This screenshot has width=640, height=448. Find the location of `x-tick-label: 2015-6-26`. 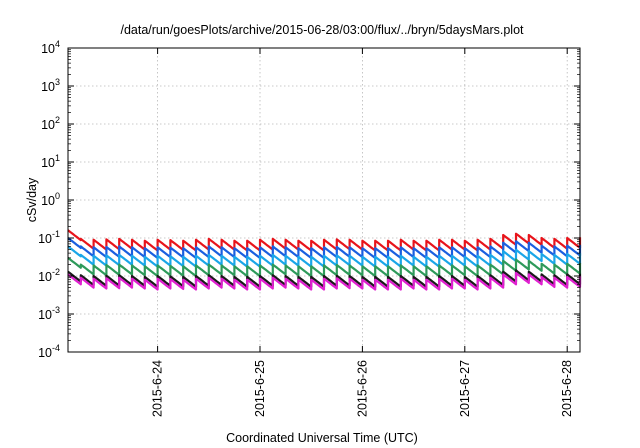

x-tick-label: 2015-6-26 is located at coordinates (362, 388).